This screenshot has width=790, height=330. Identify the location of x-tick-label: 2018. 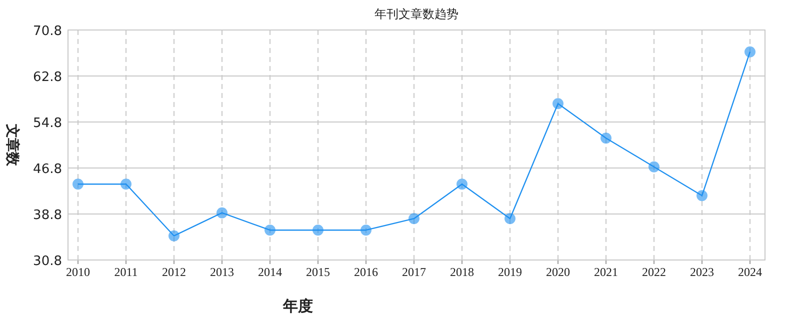
(462, 272).